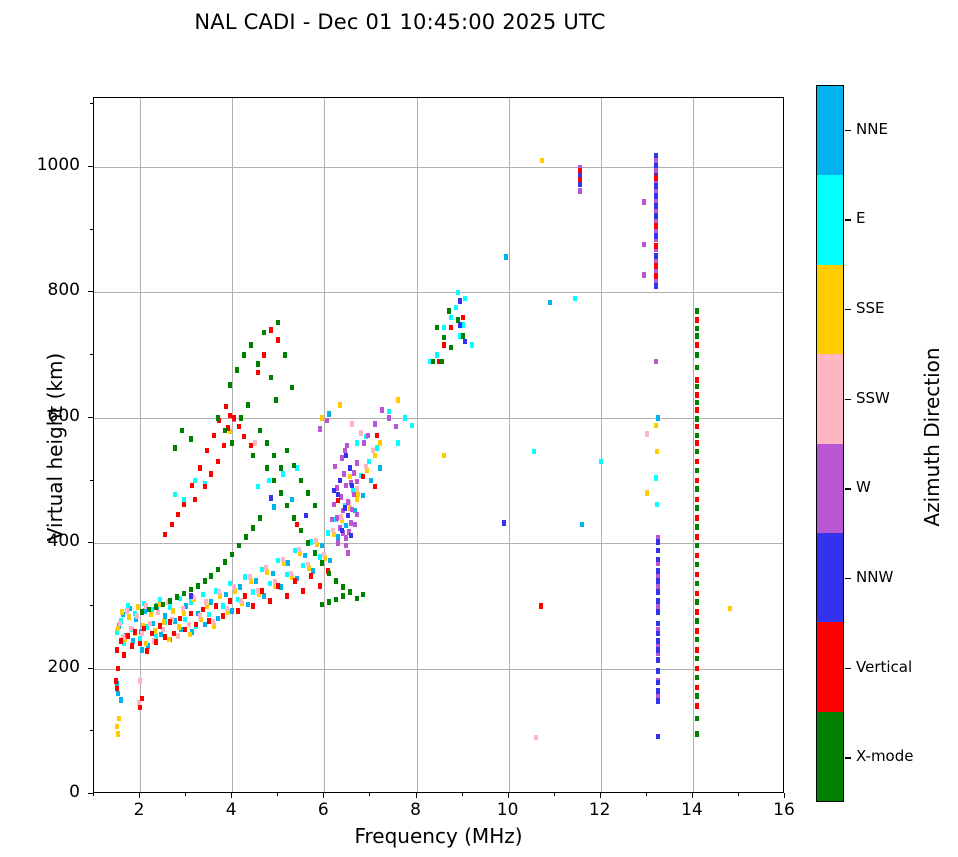 The image size is (958, 857). What do you see at coordinates (231, 810) in the screenshot?
I see `x-tick-label: 4` at bounding box center [231, 810].